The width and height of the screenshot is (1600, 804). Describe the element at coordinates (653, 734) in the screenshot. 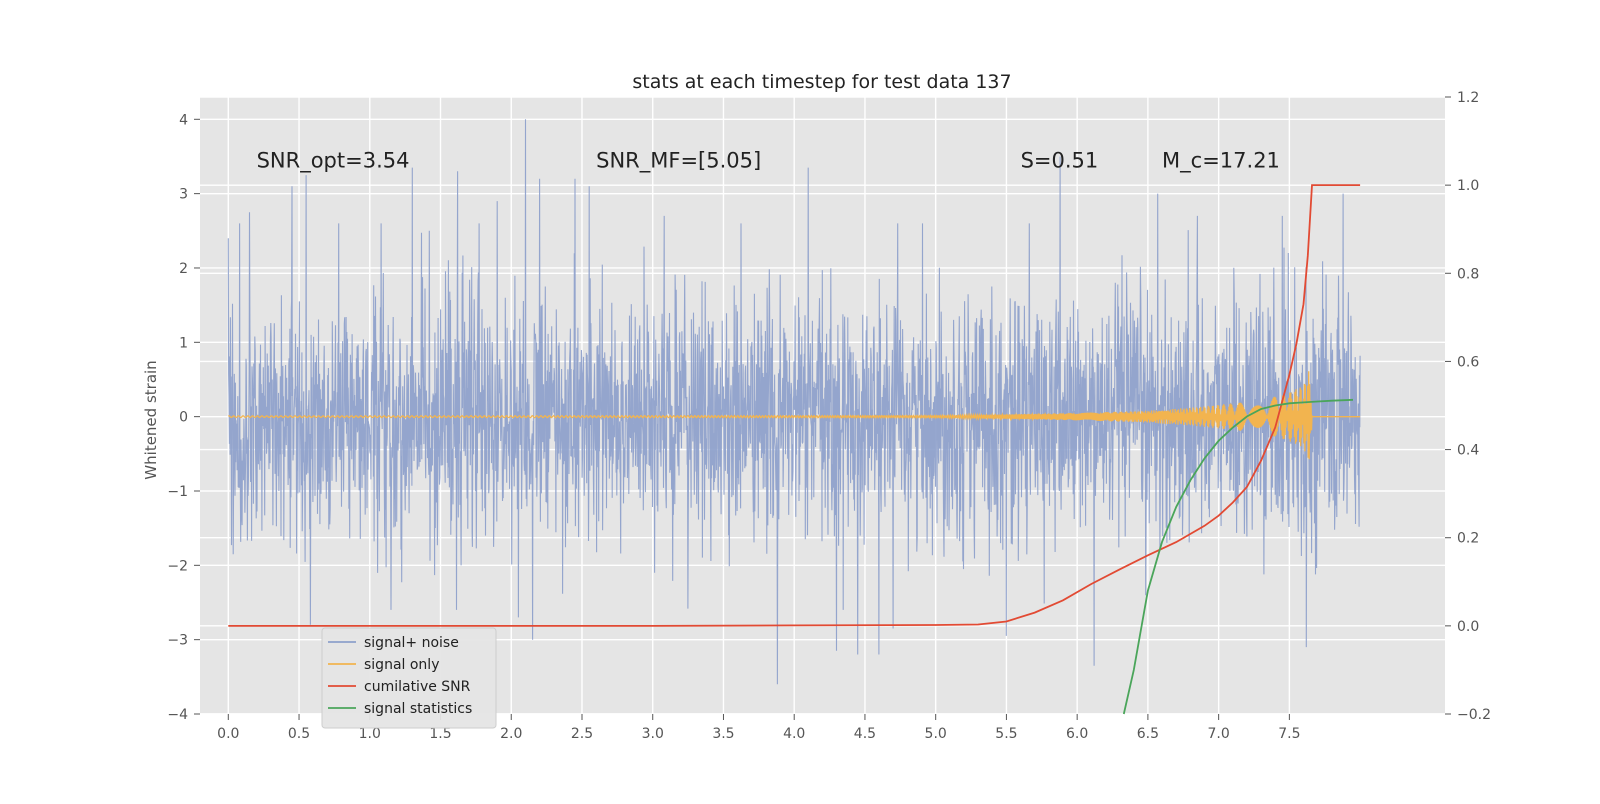

I see `x-tick-label: 3.0` at that location.